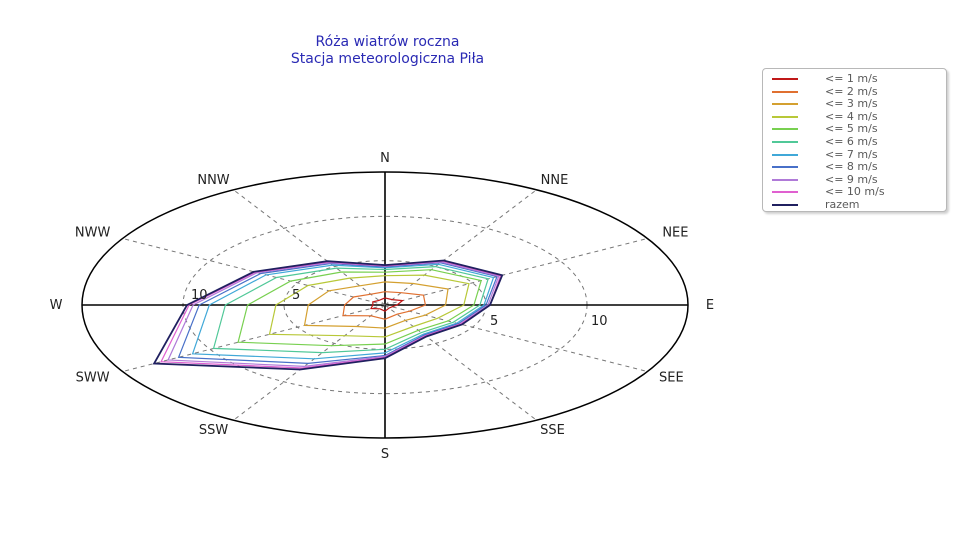 The width and height of the screenshot is (975, 541). Describe the element at coordinates (296, 295) in the screenshot. I see `radial-tick-label-west: 5` at that location.